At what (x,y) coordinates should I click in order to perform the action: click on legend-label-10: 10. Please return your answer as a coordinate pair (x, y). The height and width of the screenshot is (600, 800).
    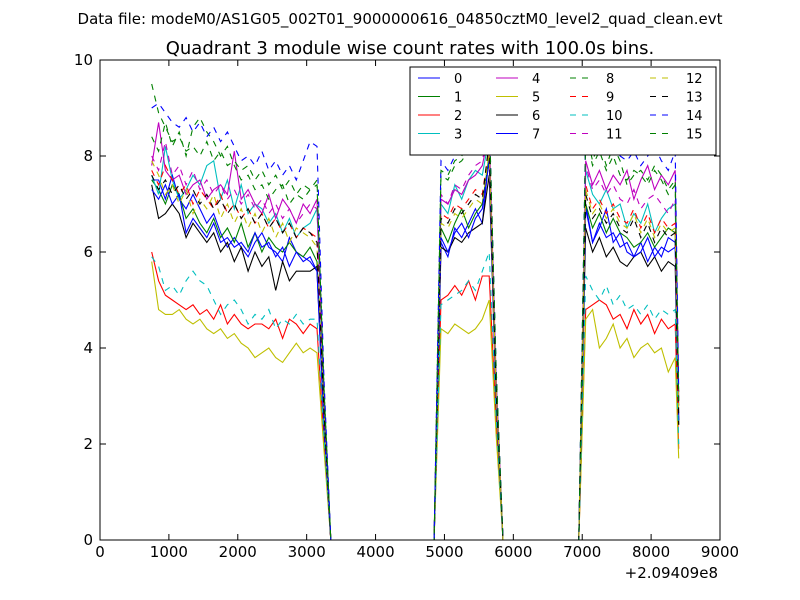
    Looking at the image, I should click on (614, 116).